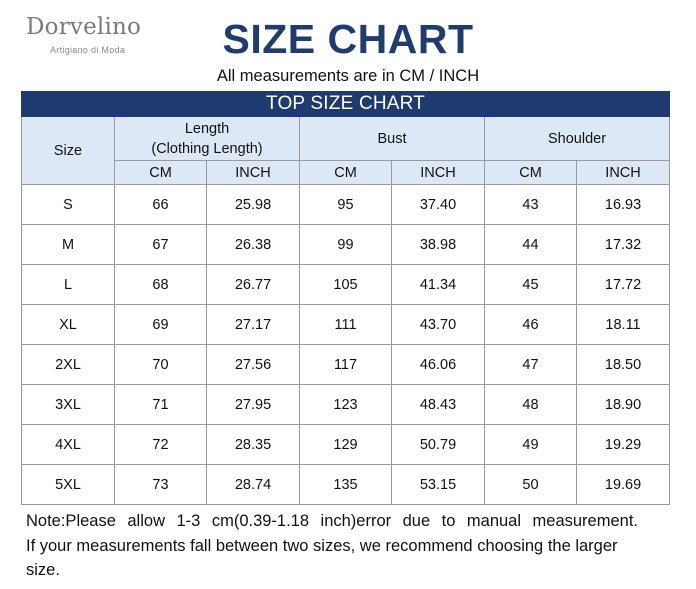  I want to click on measurement-cell: 69, so click(160, 324).